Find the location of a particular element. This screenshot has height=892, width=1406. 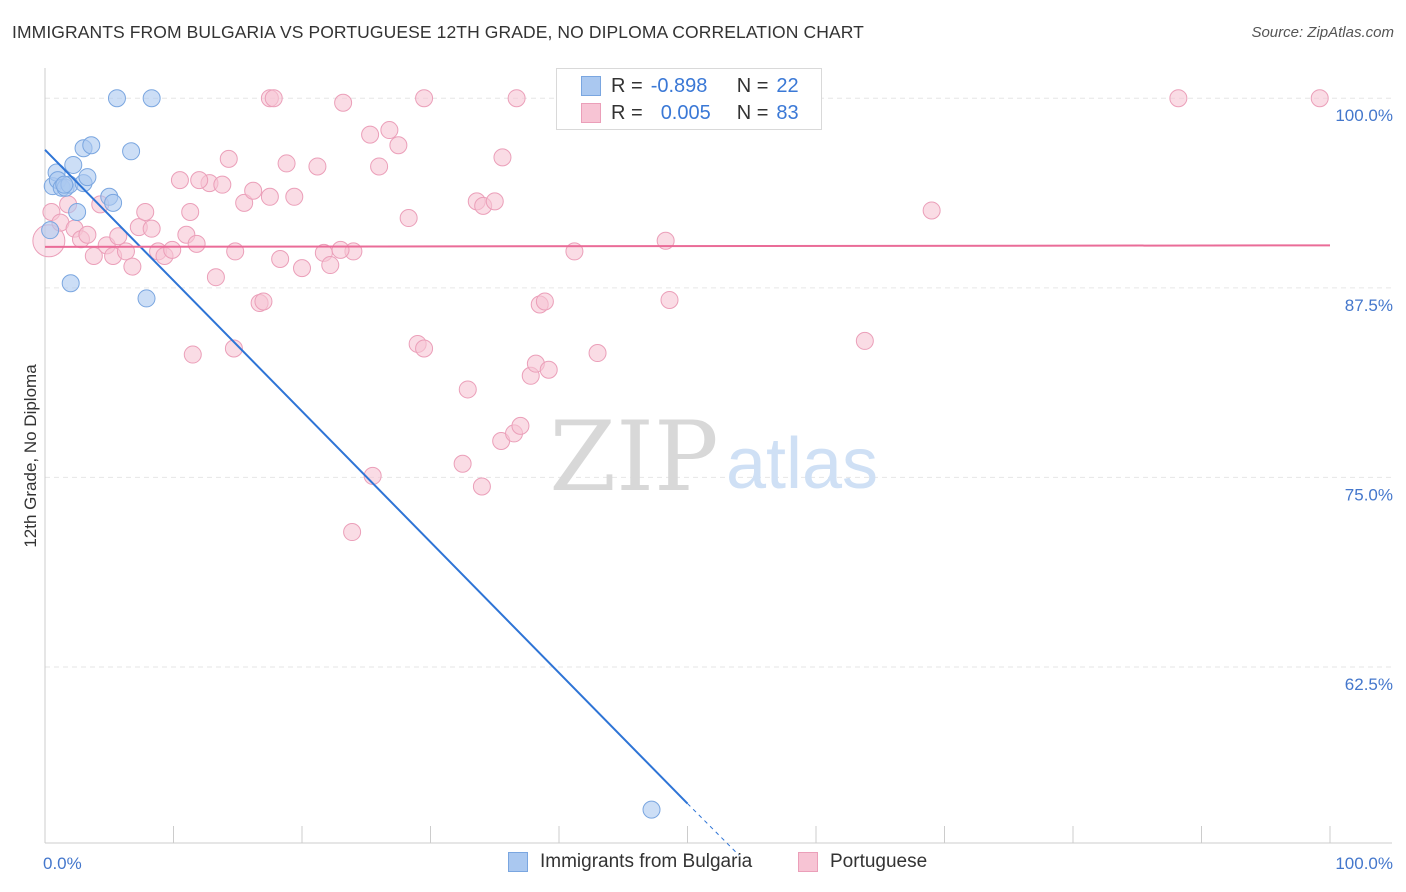

trend-line-portuguese is located at coordinates (687, 246).